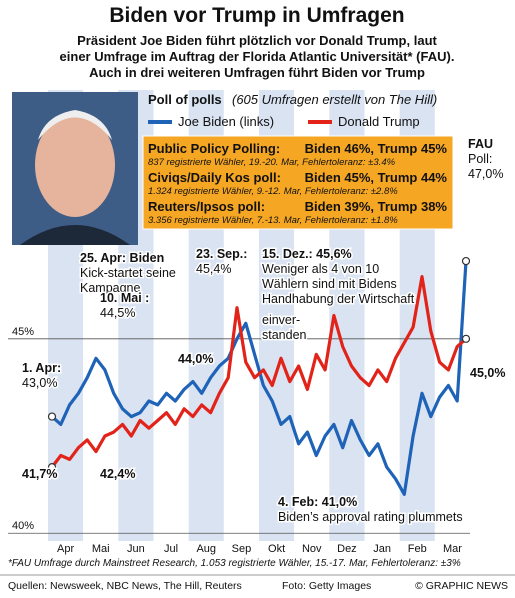  What do you see at coordinates (461, 586) in the screenshot?
I see `credit: © GRAPHIC NEWS` at bounding box center [461, 586].